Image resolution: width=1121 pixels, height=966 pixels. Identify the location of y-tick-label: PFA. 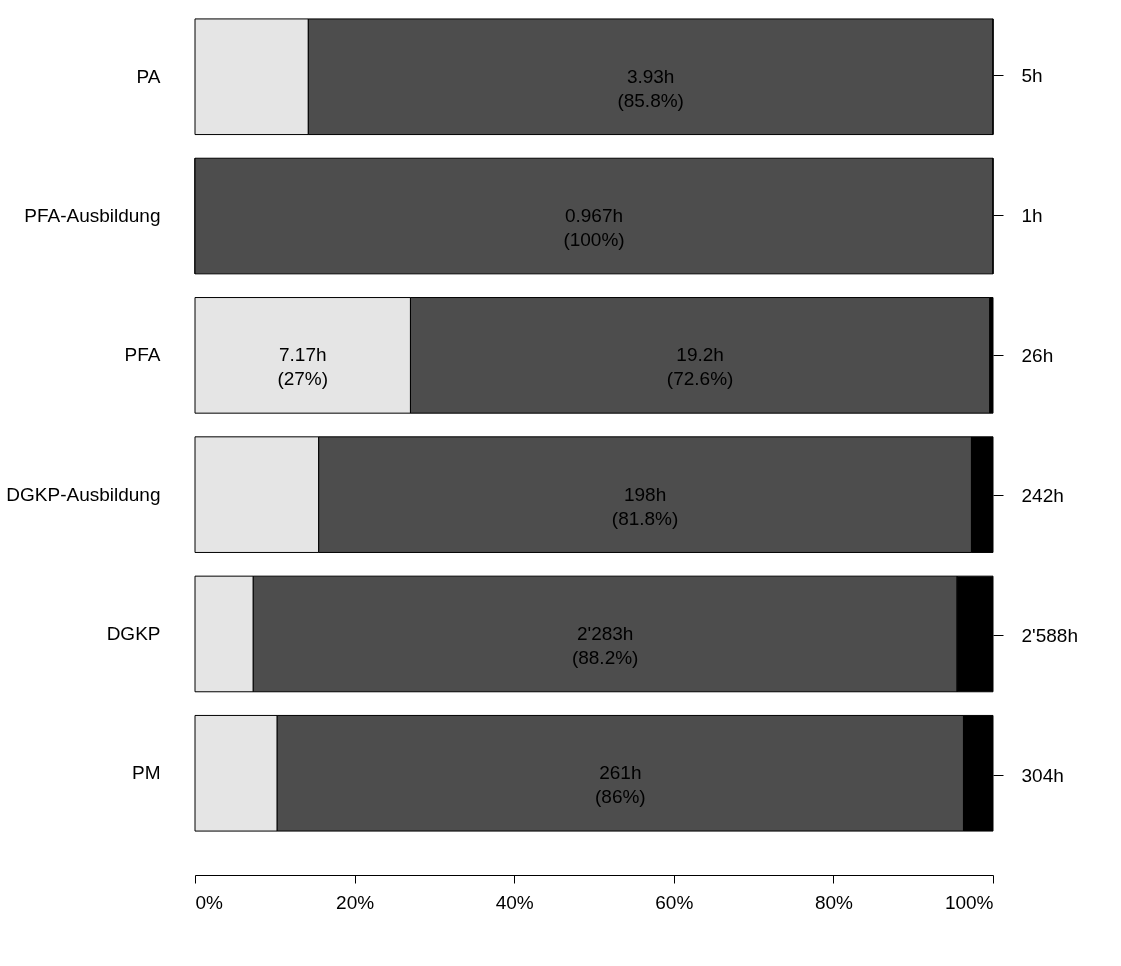
(142, 355).